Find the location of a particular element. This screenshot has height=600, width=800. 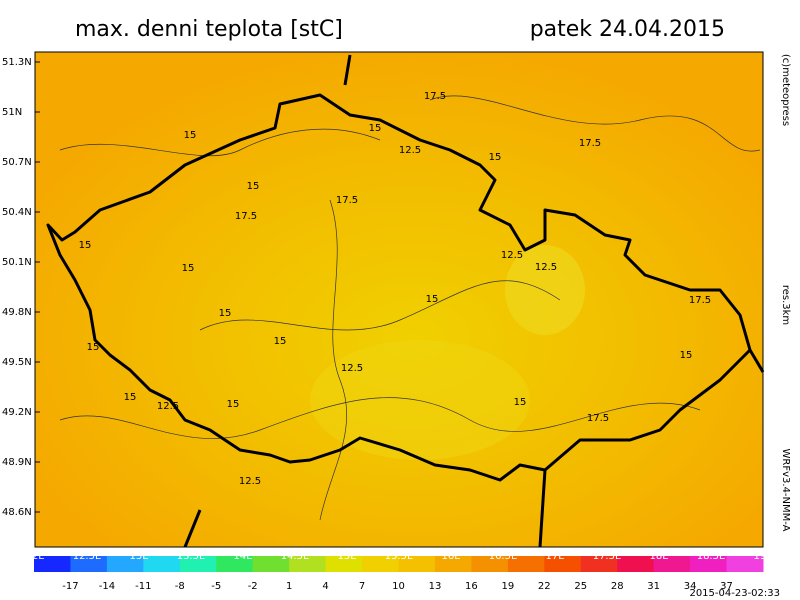

lat-label: 49.2N is located at coordinates (17, 412).